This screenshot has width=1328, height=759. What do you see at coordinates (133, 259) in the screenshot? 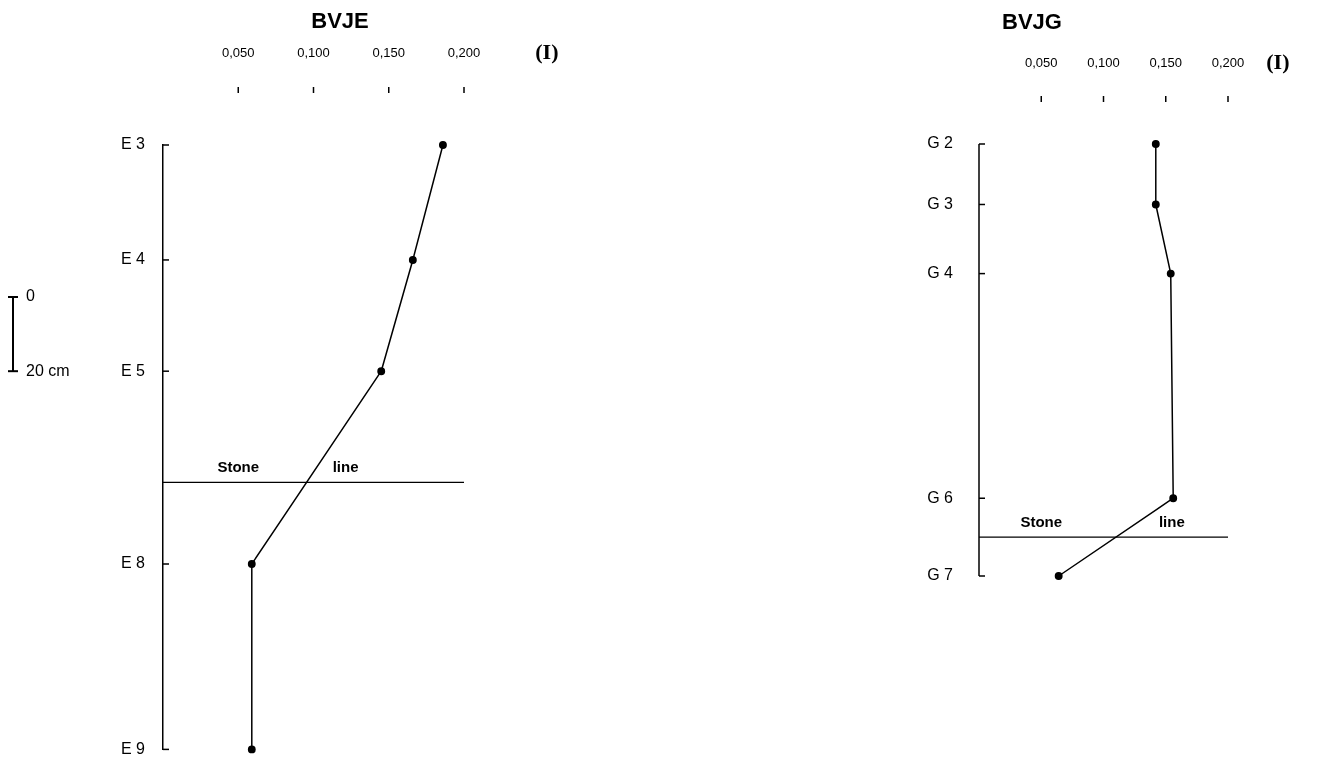
I see `text: E 4` at bounding box center [133, 259].